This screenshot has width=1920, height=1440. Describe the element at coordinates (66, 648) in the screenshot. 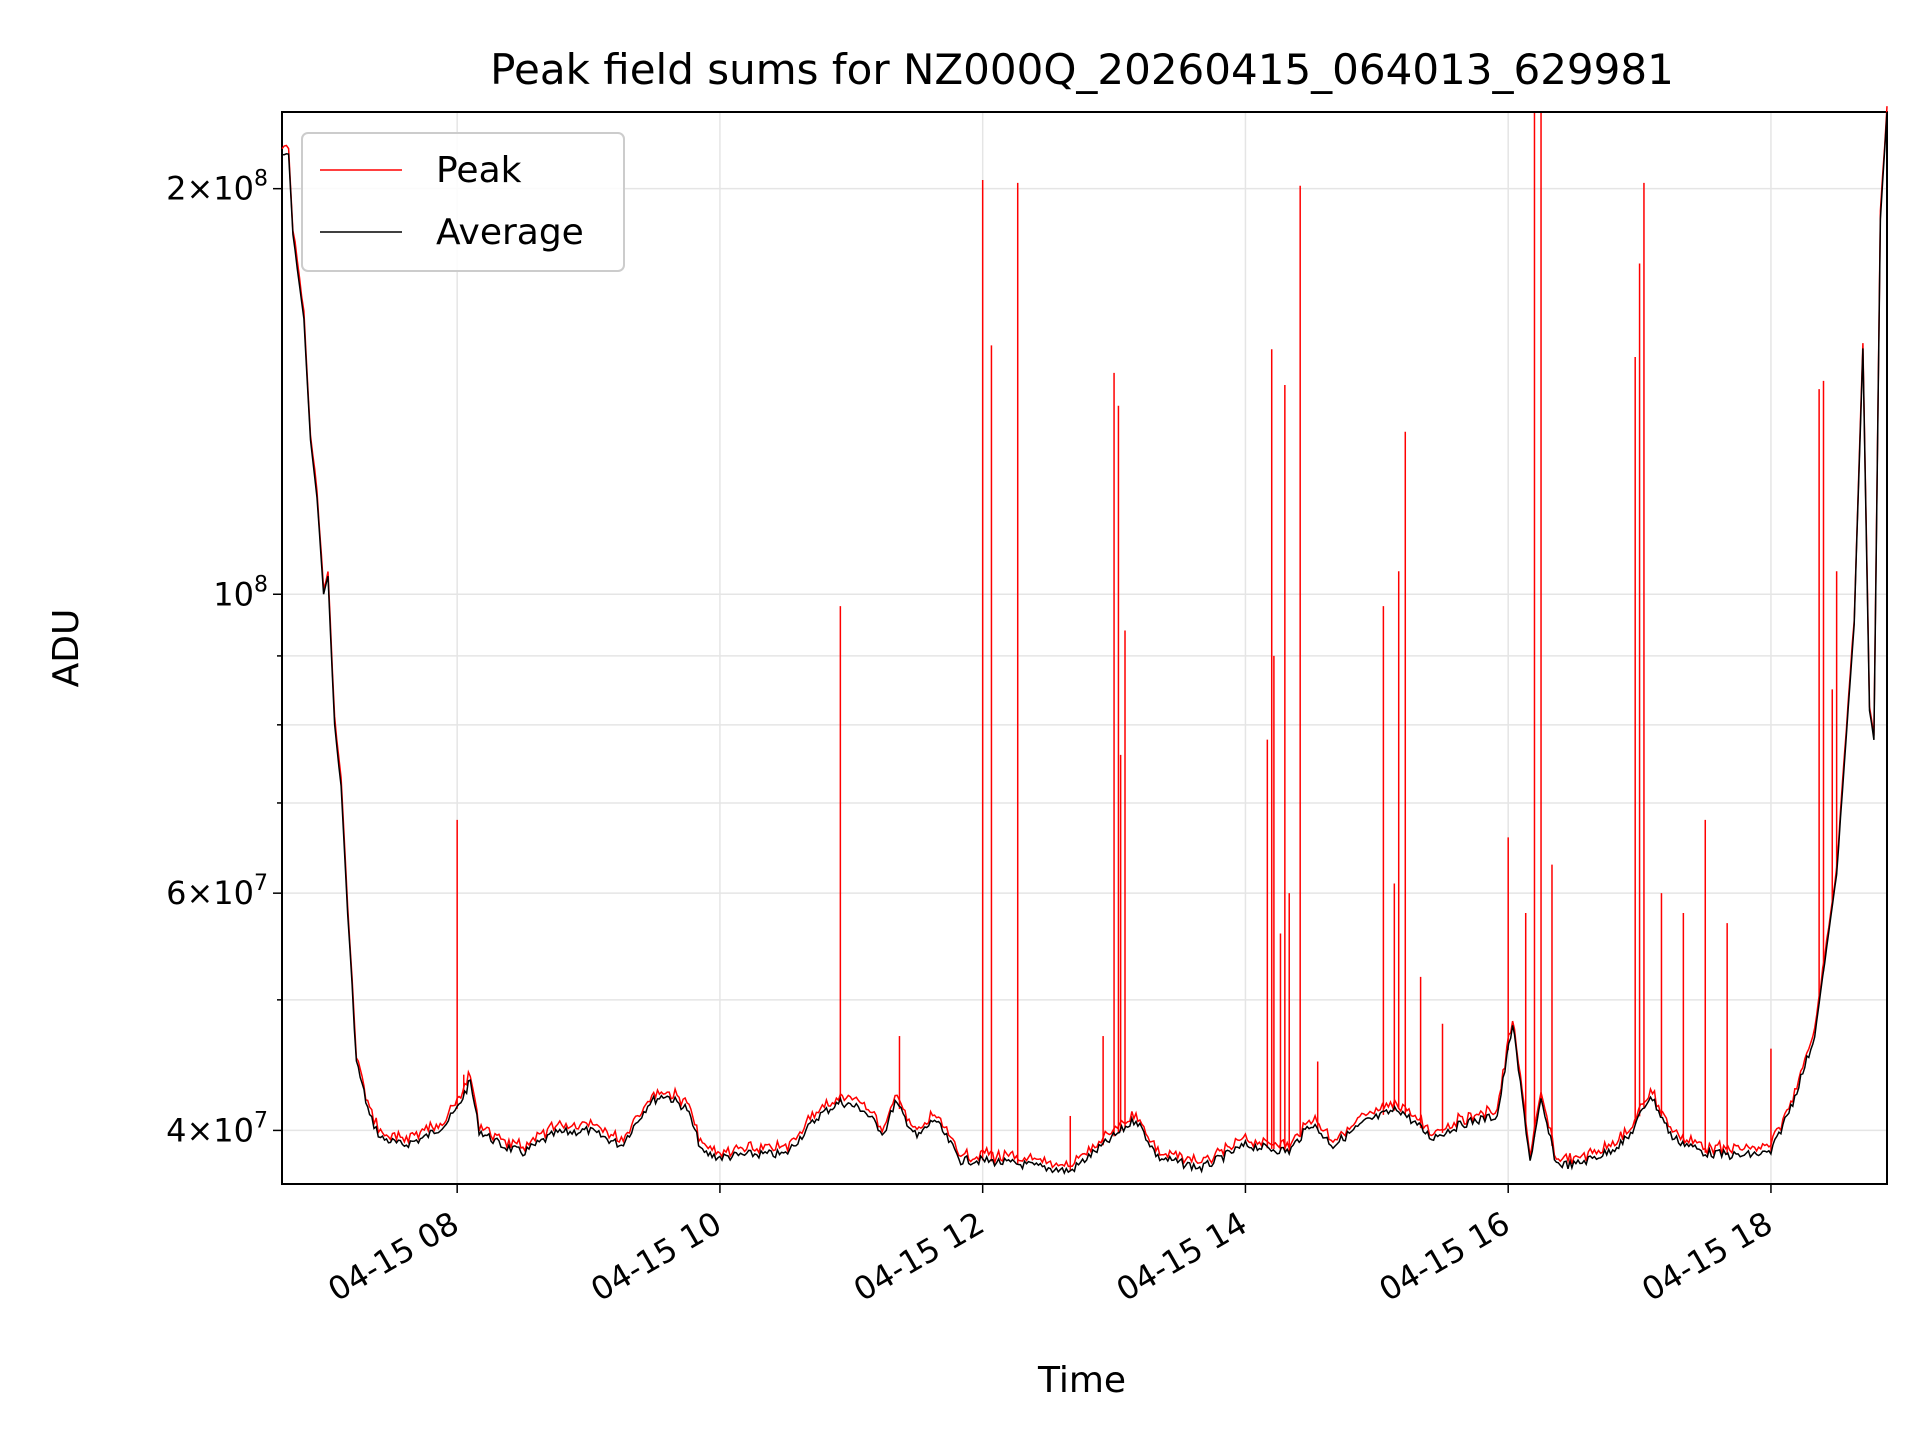

I see `y-axis-label: ADU` at that location.